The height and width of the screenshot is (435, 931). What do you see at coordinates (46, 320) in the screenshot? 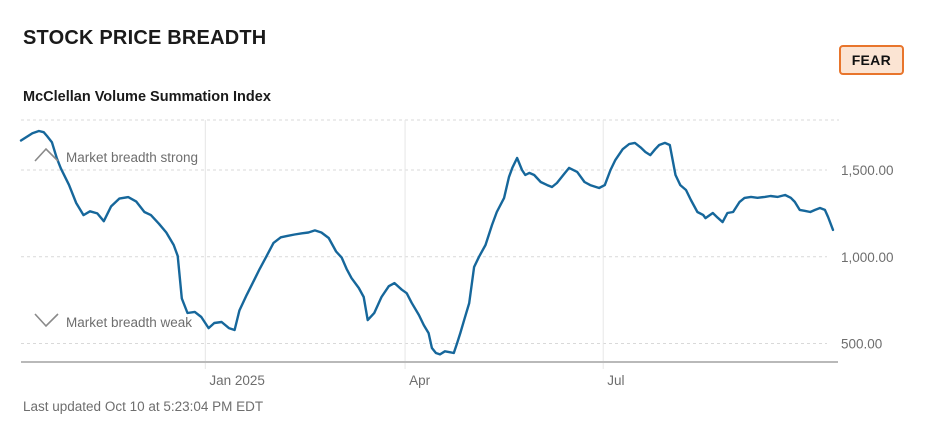
I see `chevron-down-icon` at bounding box center [46, 320].